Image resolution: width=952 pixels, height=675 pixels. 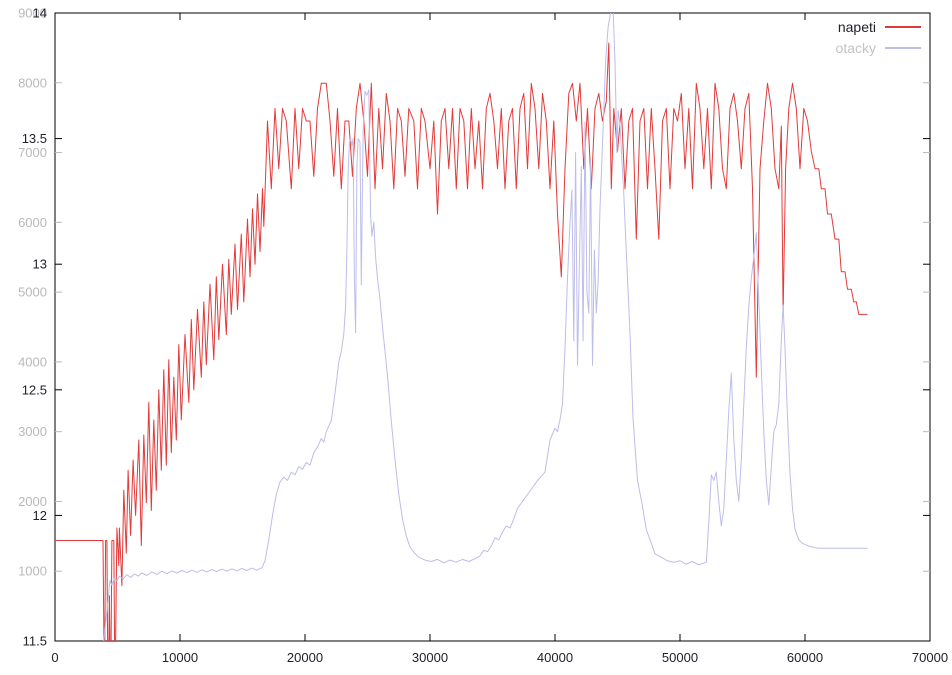 I want to click on legend-item-otacky: otacky, so click(x=878, y=48).